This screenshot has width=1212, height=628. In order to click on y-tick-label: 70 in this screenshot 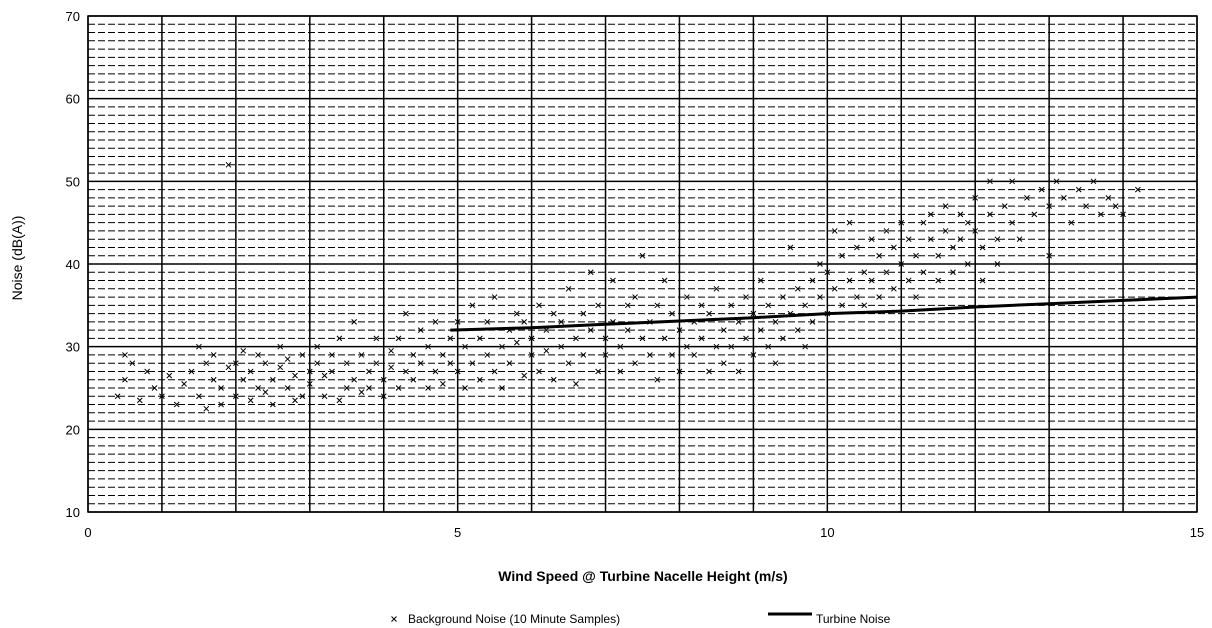, I will do `click(73, 16)`.